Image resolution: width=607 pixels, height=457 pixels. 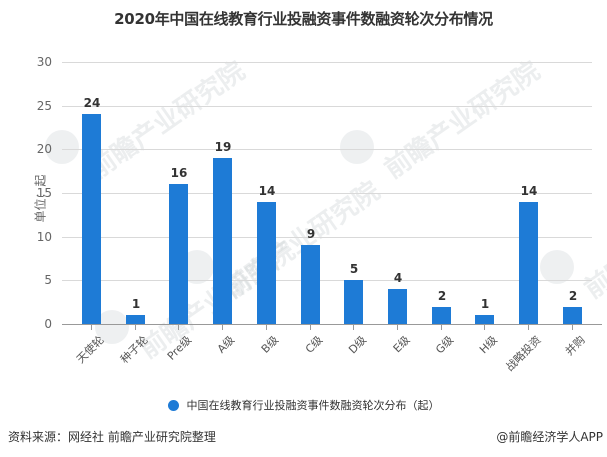 I want to click on credit-note: @前瞻经济学人APP, so click(x=549, y=437).